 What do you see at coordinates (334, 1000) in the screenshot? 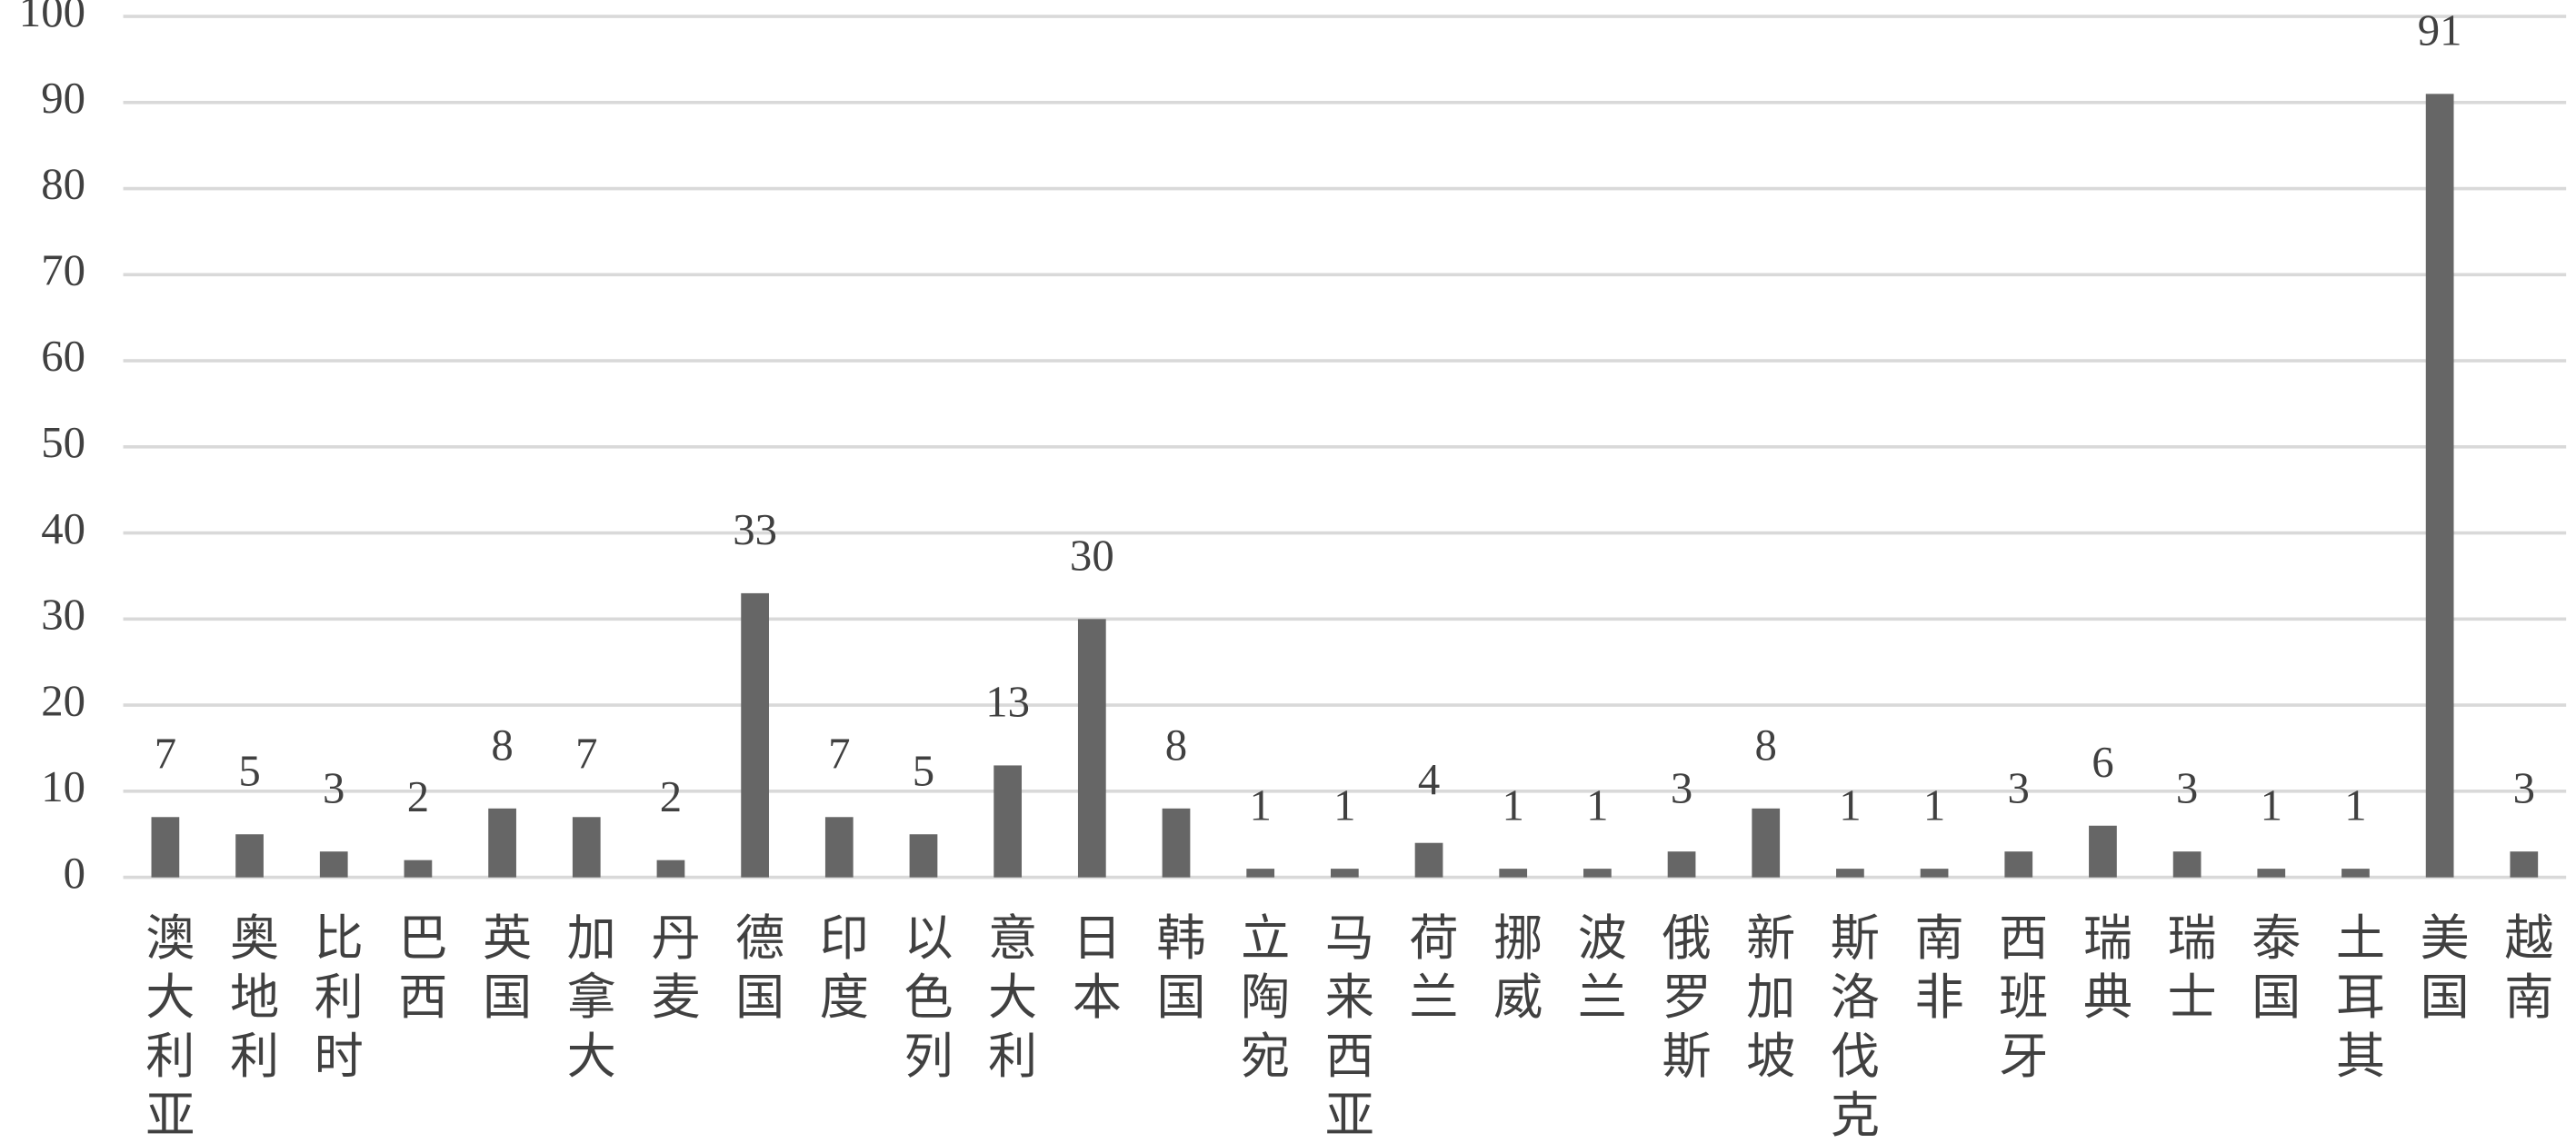
I see `x-tick-label: 比利时` at bounding box center [334, 1000].